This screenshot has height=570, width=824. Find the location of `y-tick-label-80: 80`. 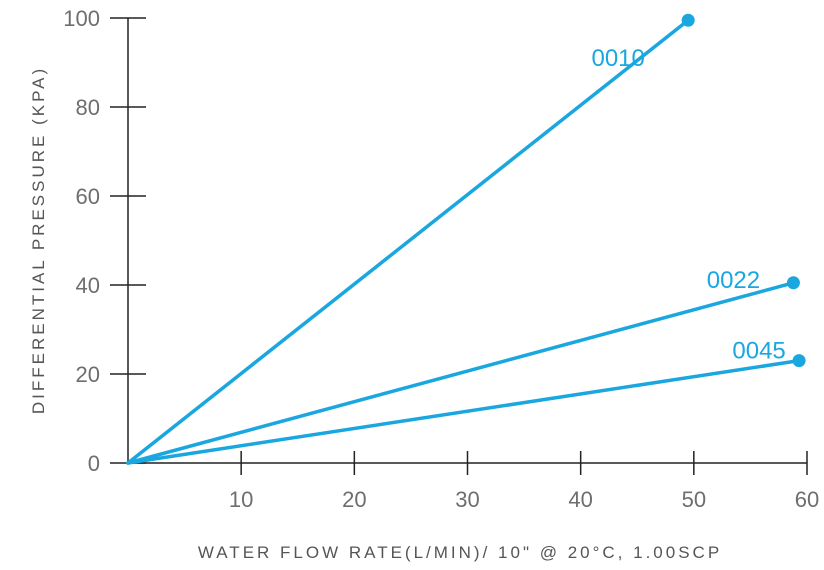

y-tick-label-80: 80 is located at coordinates (88, 107).